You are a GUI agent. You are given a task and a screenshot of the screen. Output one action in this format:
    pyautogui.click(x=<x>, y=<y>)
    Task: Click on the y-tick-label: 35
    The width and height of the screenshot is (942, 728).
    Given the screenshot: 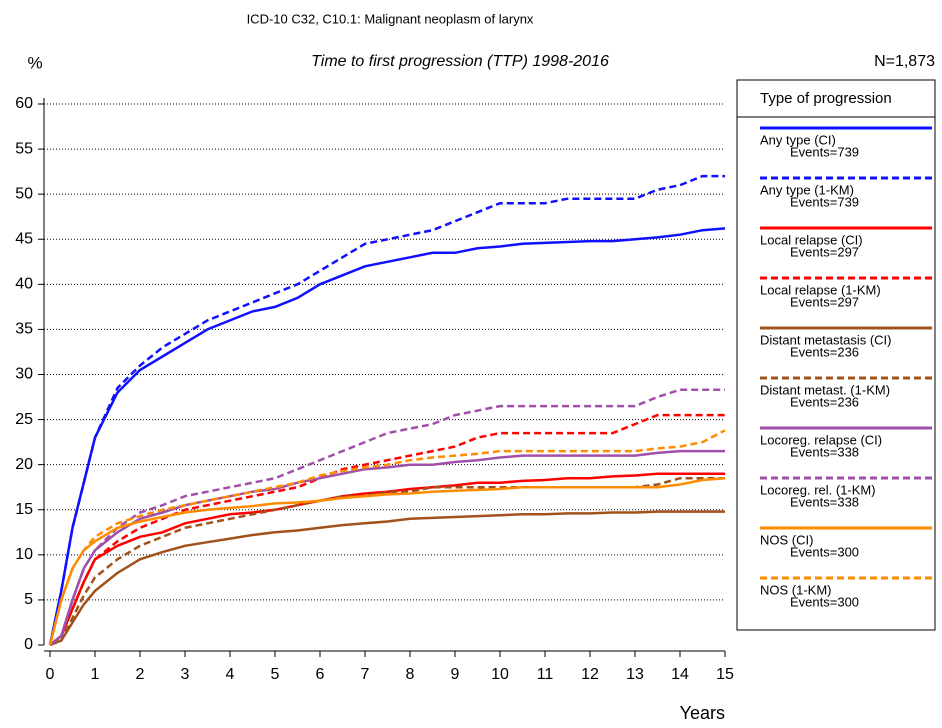 What is the action you would take?
    pyautogui.click(x=24, y=329)
    